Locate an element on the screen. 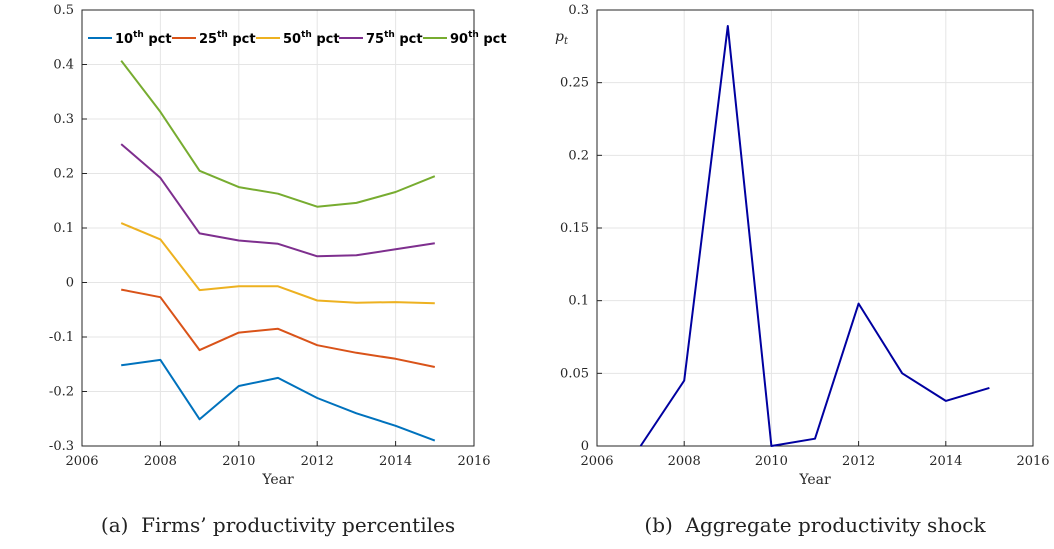 The image size is (1054, 549). chart-b-ylabel: pt is located at coordinates (562, 38).